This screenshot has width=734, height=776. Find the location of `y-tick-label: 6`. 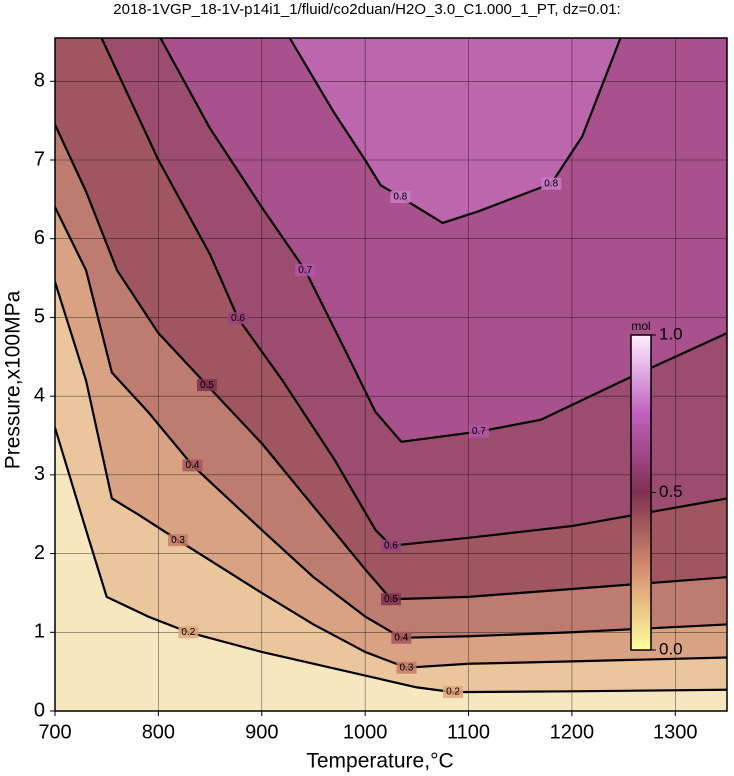

y-tick-label: 6 is located at coordinates (39, 238).